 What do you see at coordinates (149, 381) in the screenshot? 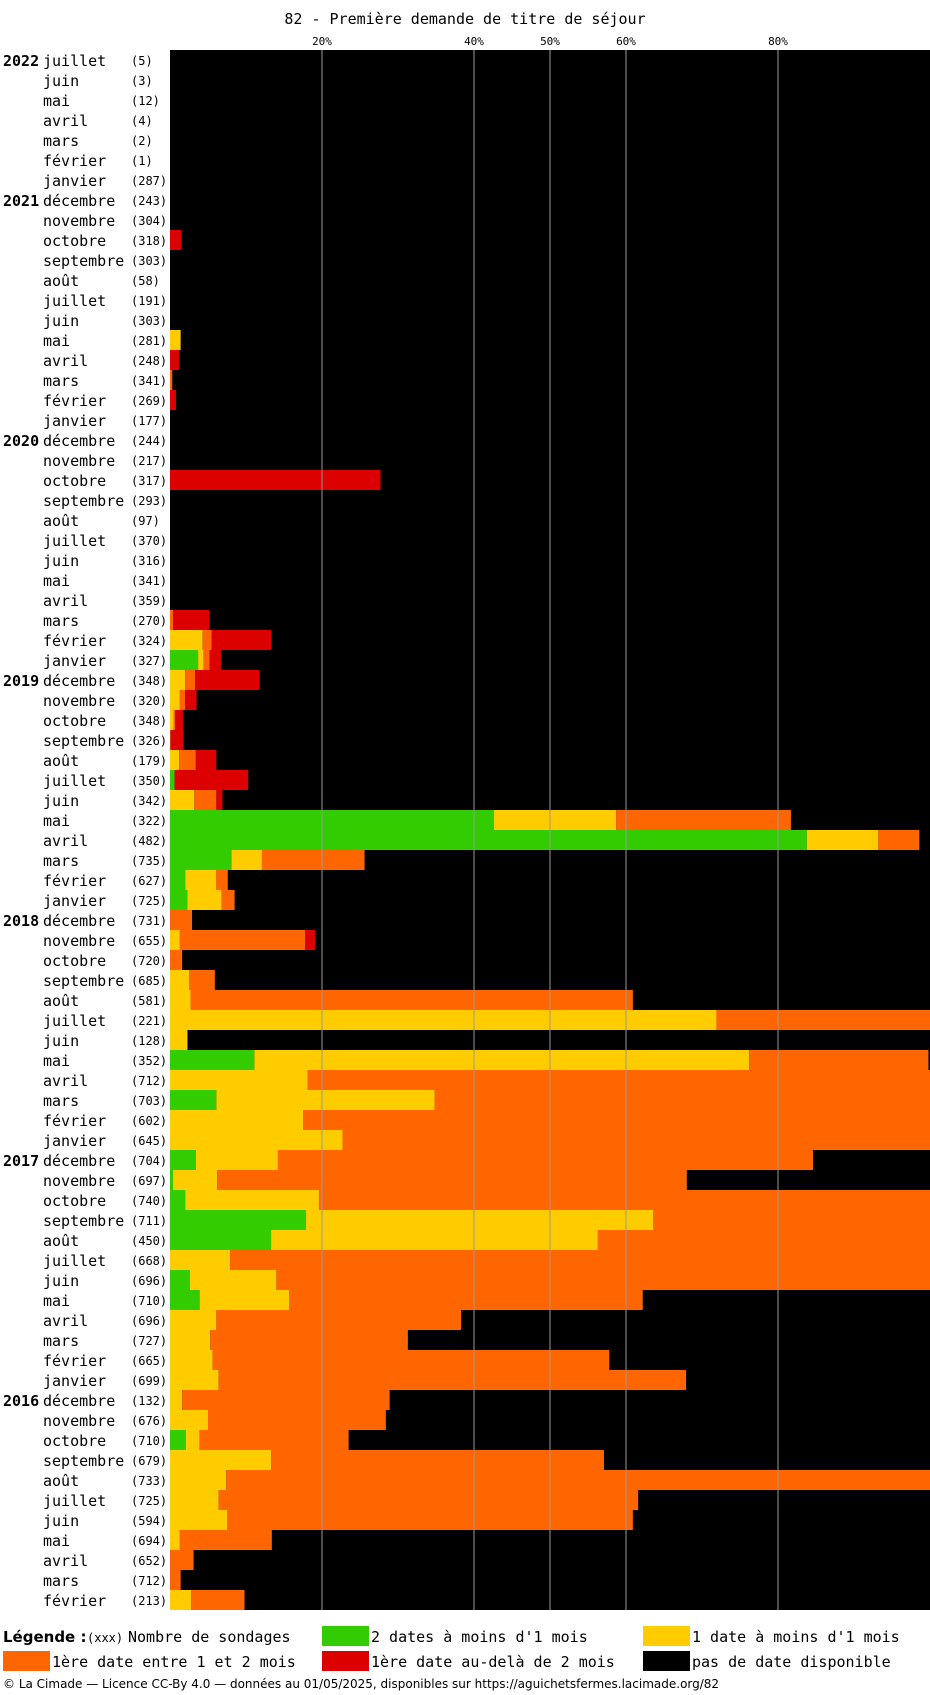
I see `sample-count: (341)` at bounding box center [149, 381].